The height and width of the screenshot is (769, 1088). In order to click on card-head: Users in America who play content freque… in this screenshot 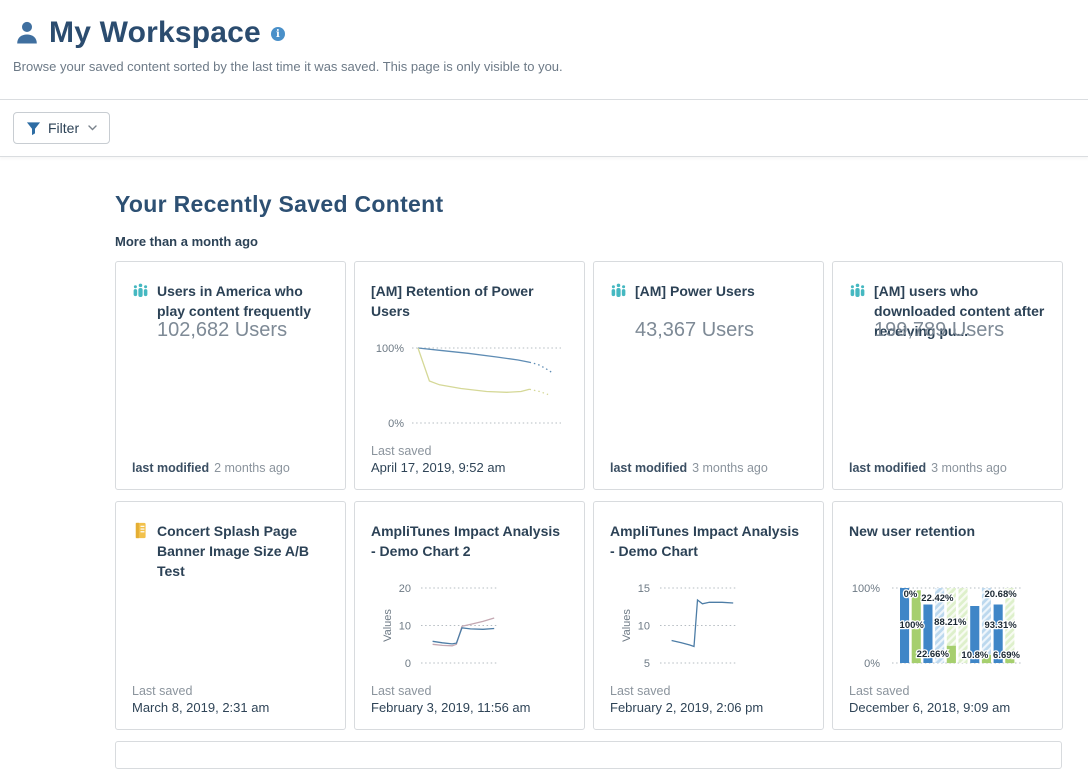, I will do `click(230, 301)`.